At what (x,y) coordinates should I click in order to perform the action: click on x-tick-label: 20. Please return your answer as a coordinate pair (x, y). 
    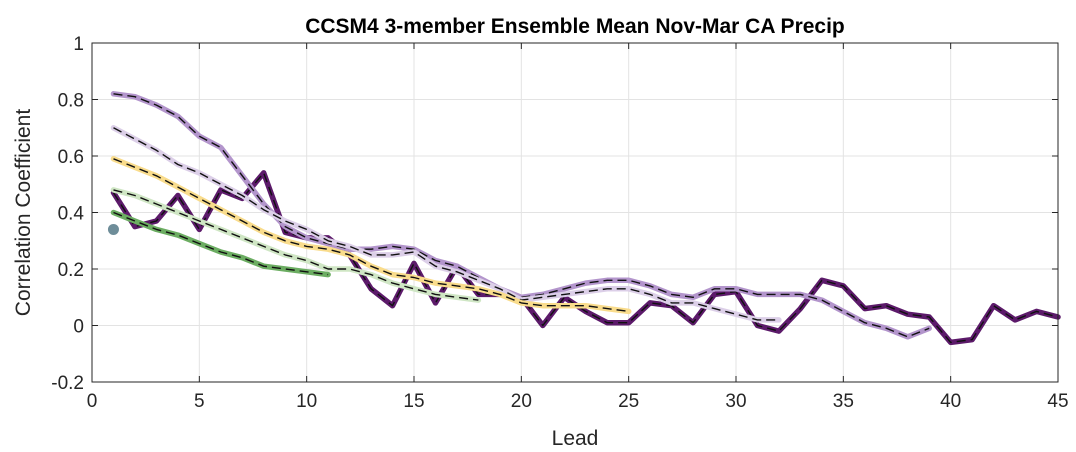
    Looking at the image, I should click on (521, 401).